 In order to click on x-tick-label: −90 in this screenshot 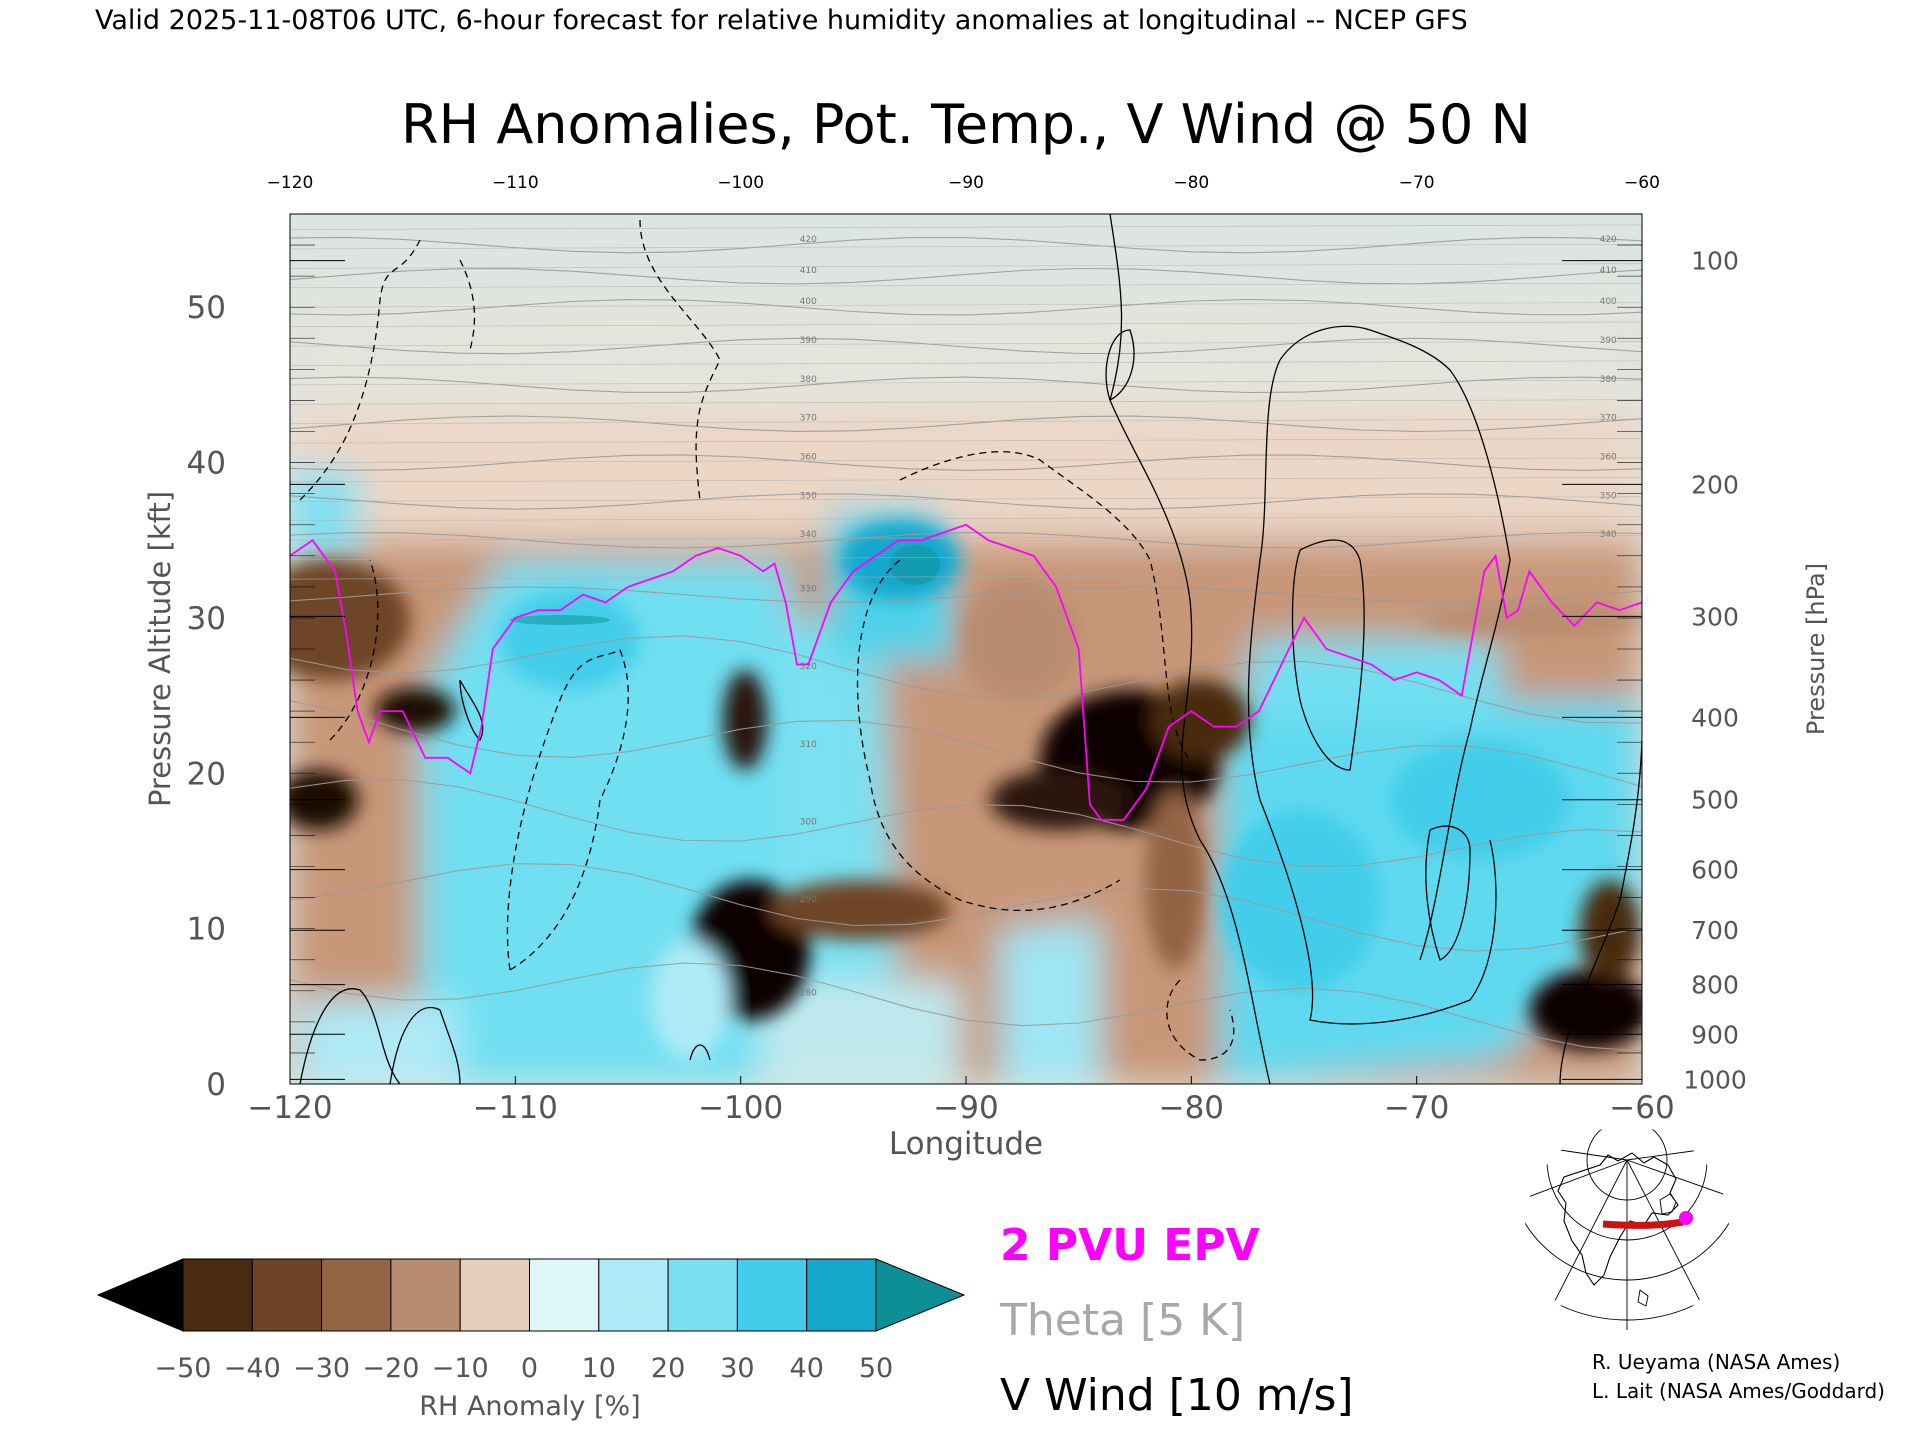, I will do `click(965, 1108)`.